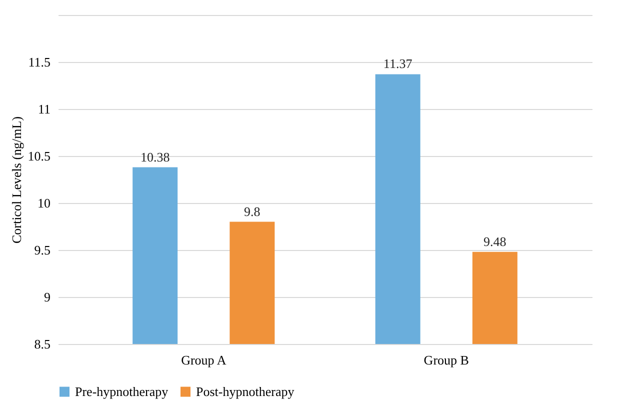  What do you see at coordinates (16, 180) in the screenshot?
I see `y-axis-title: Corticol Levels (ng/mL)` at bounding box center [16, 180].